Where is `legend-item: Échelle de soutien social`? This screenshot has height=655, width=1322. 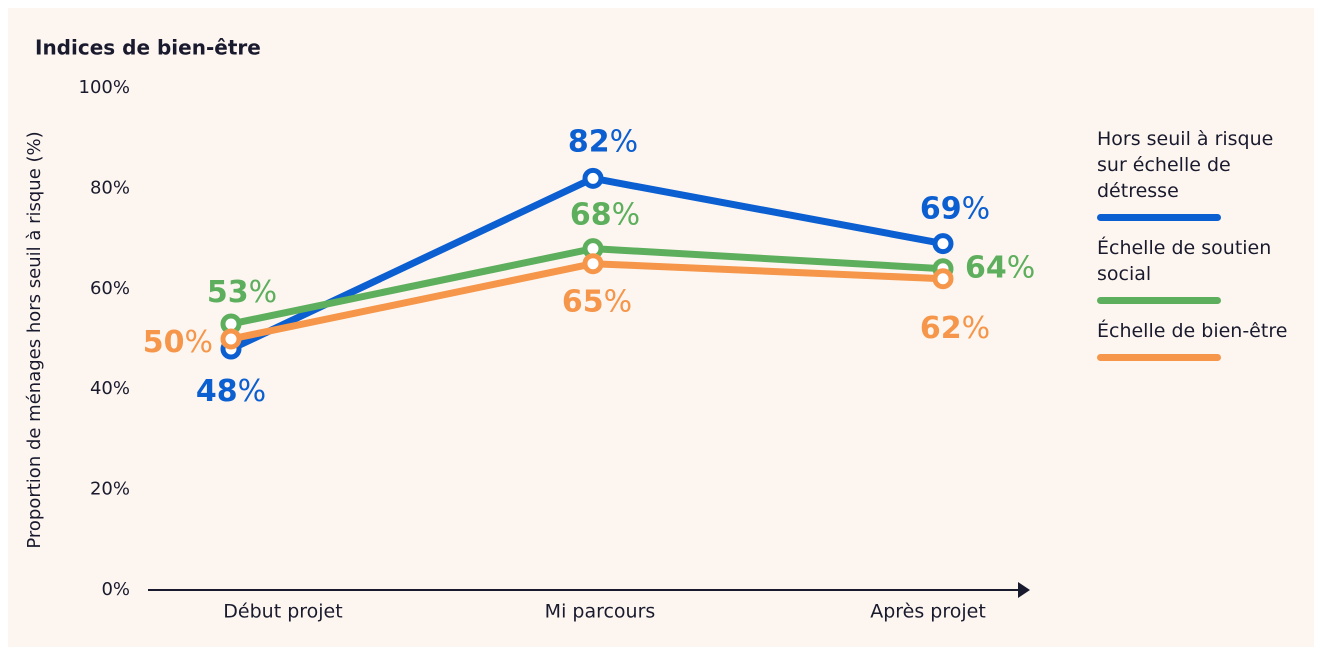 legend-item: Échelle de soutien social is located at coordinates (1199, 269).